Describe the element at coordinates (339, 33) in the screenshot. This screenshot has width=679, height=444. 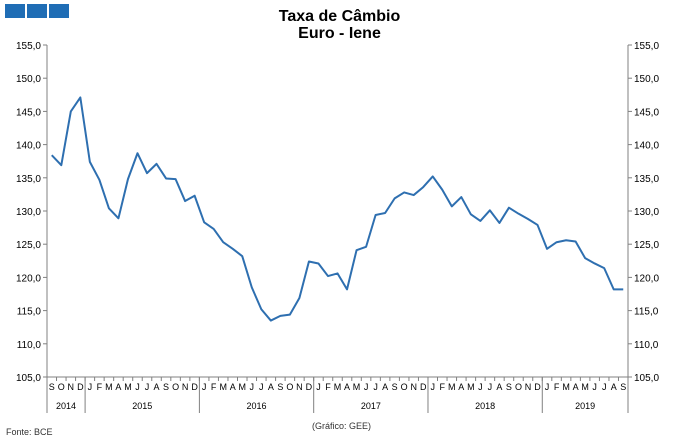
I see `chart-title-line2: Euro - Iene` at that location.